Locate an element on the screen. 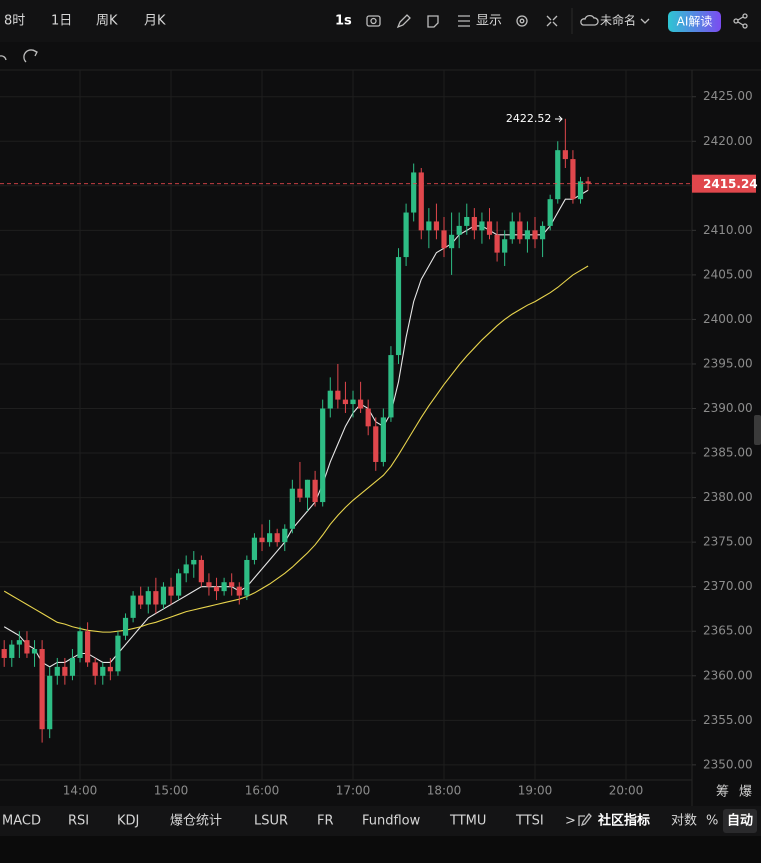 This screenshot has width=761, height=863. redo-icon is located at coordinates (30, 56).